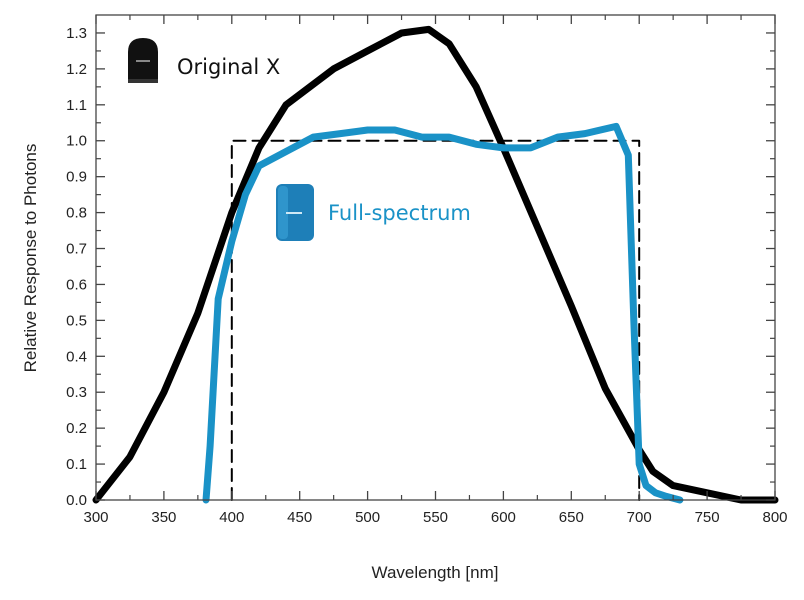 This screenshot has width=804, height=600. What do you see at coordinates (76, 141) in the screenshot?
I see `y-tick-label: 1.0` at bounding box center [76, 141].